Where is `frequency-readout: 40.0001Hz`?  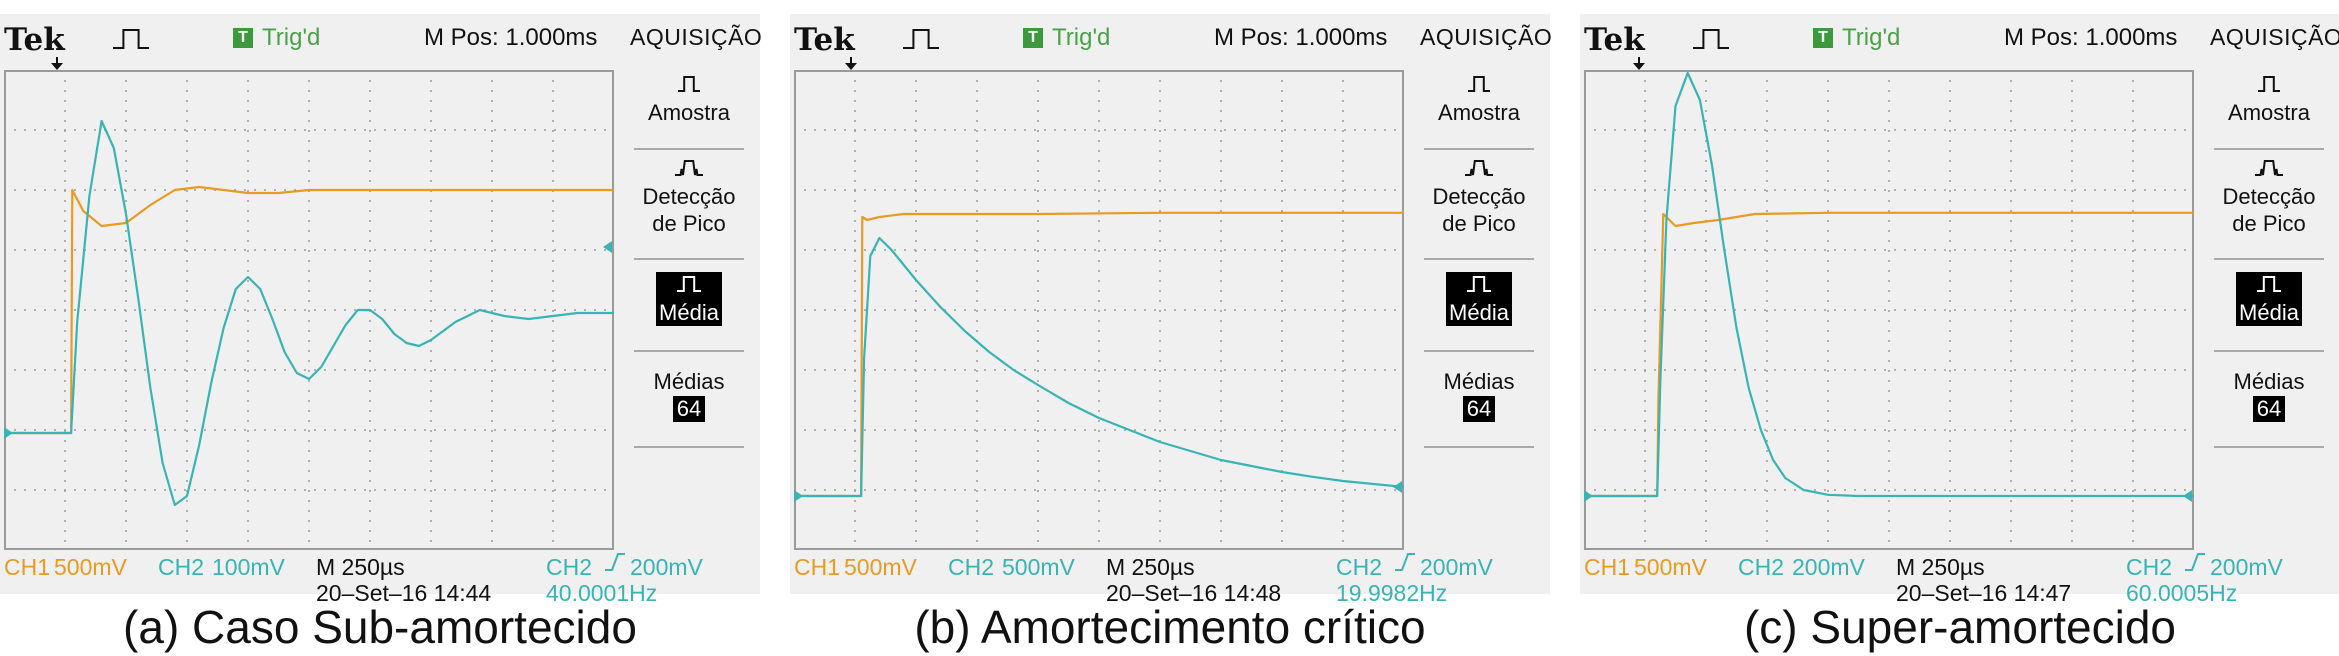 frequency-readout: 40.0001Hz is located at coordinates (602, 593).